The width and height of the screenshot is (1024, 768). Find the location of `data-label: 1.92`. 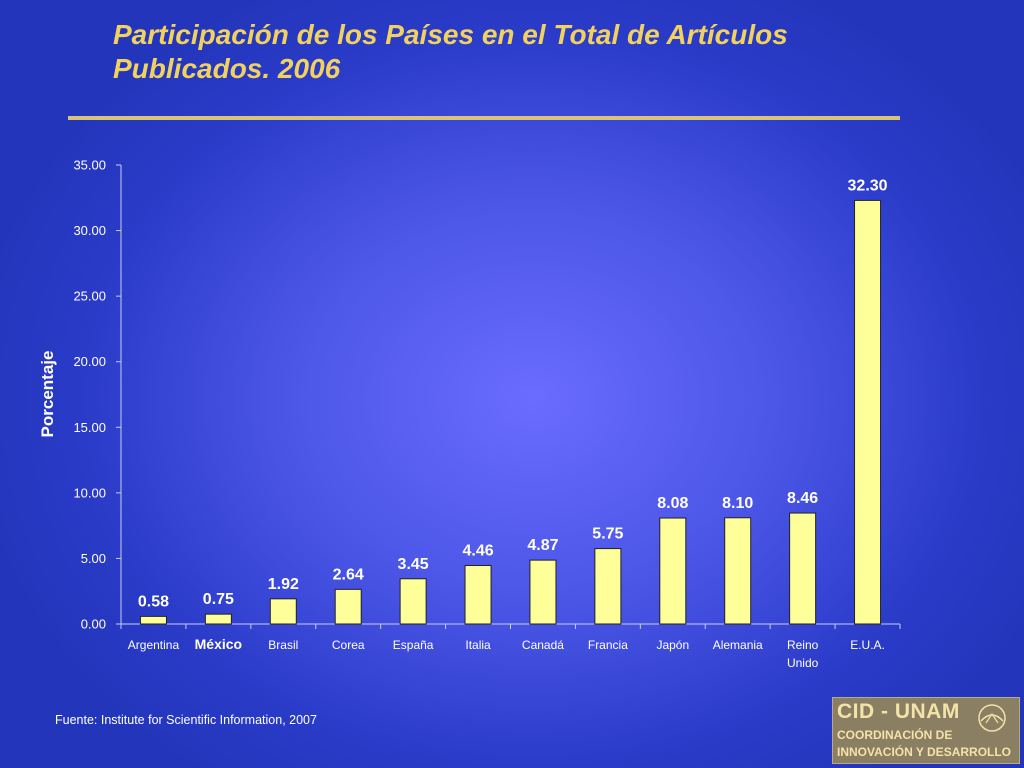

data-label: 1.92 is located at coordinates (283, 584).